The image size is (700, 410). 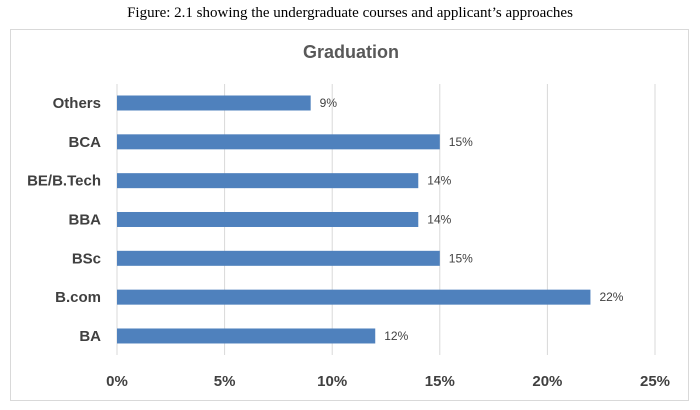 What do you see at coordinates (86, 258) in the screenshot?
I see `category-label: BSc` at bounding box center [86, 258].